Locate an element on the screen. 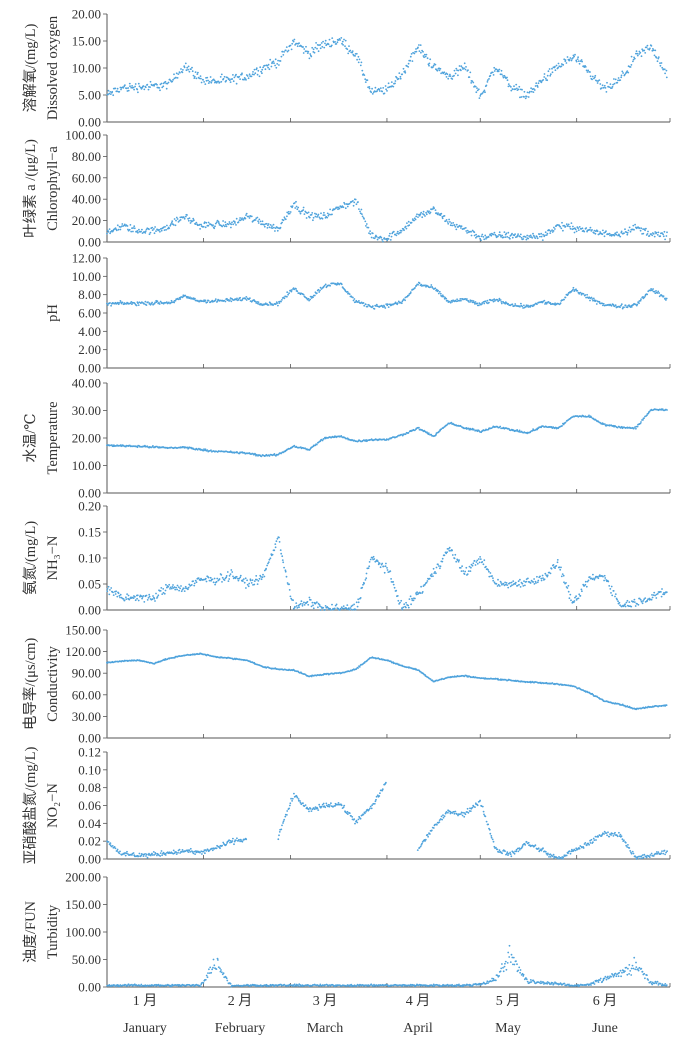  y-tick-label: 30.00 is located at coordinates (86, 716).